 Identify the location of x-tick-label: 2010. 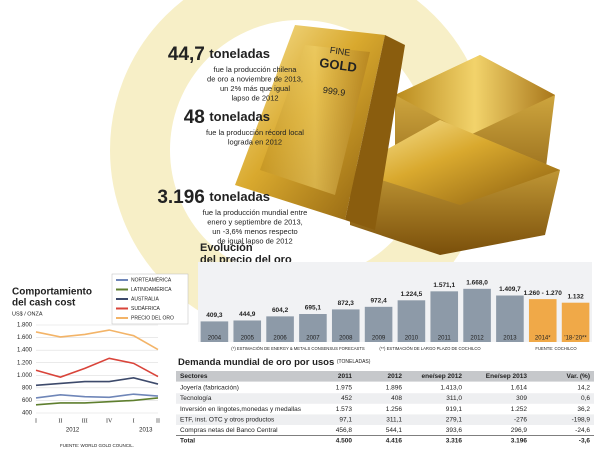
(412, 339).